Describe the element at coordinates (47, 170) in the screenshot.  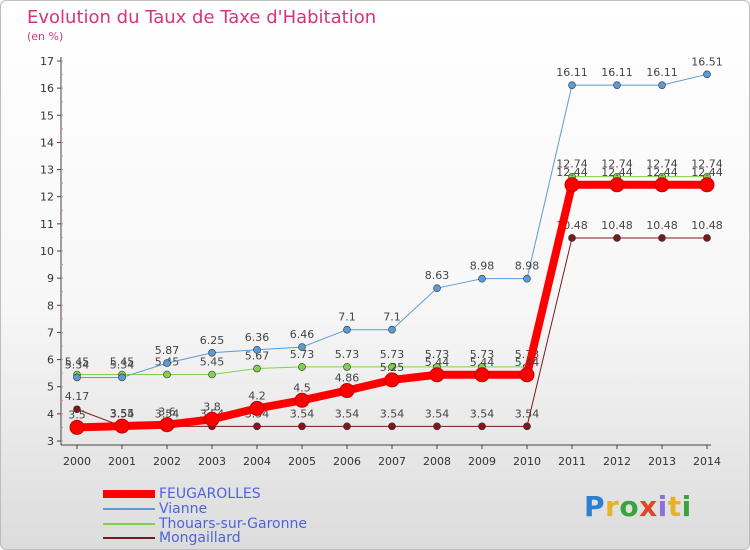
I see `y-tick-label: 13` at that location.